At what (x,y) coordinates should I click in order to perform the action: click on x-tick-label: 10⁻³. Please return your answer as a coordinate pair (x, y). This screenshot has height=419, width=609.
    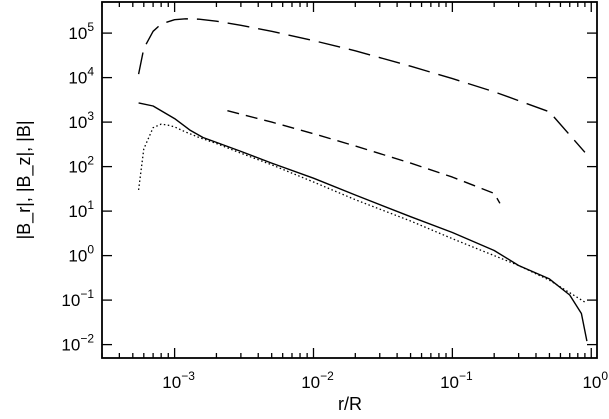
    Looking at the image, I should click on (178, 380).